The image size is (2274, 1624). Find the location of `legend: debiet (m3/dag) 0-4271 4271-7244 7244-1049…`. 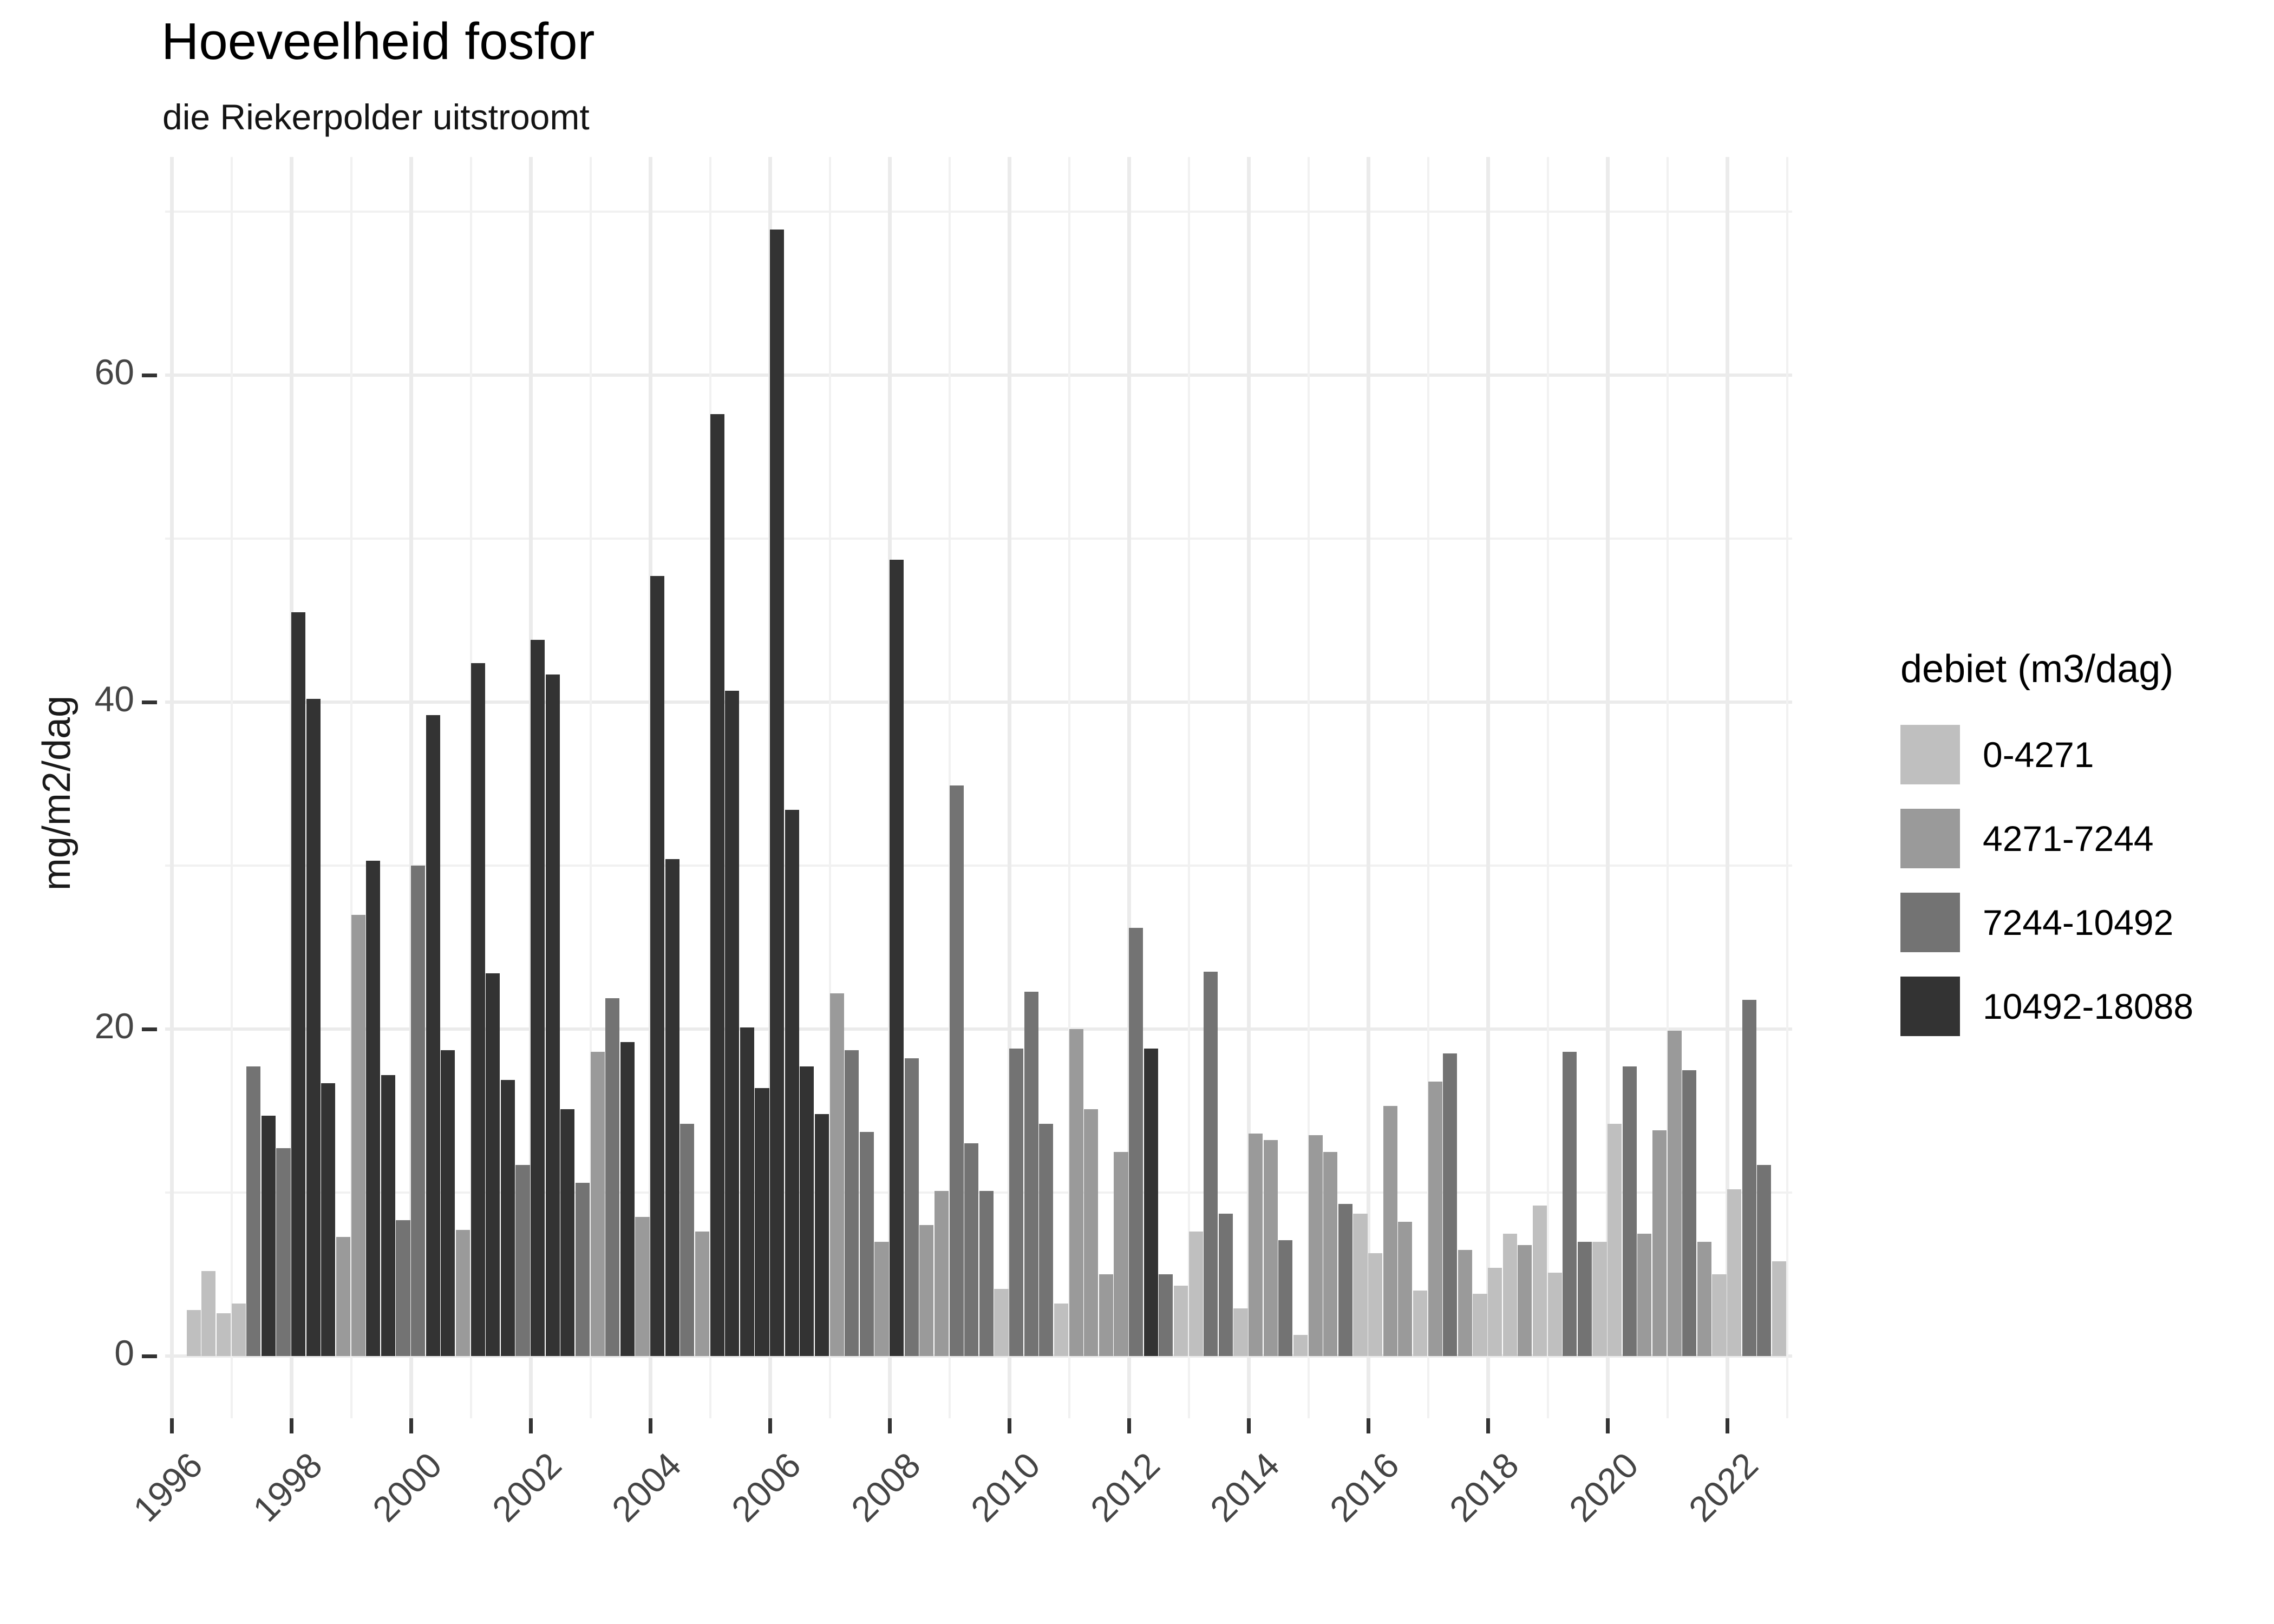

legend: debiet (m3/dag) 0-4271 4271-7244 7244-1049… is located at coordinates (2047, 854).